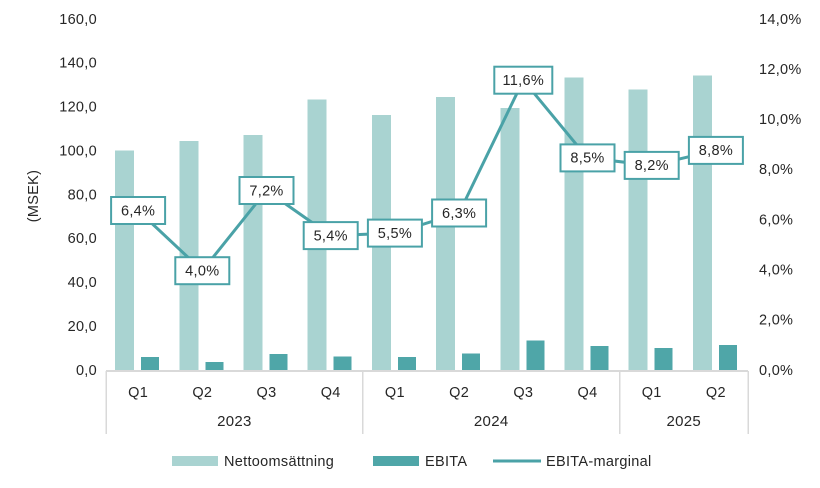 Image resolution: width=820 pixels, height=488 pixels. I want to click on legend-label-ebita: EBITA, so click(446, 462).